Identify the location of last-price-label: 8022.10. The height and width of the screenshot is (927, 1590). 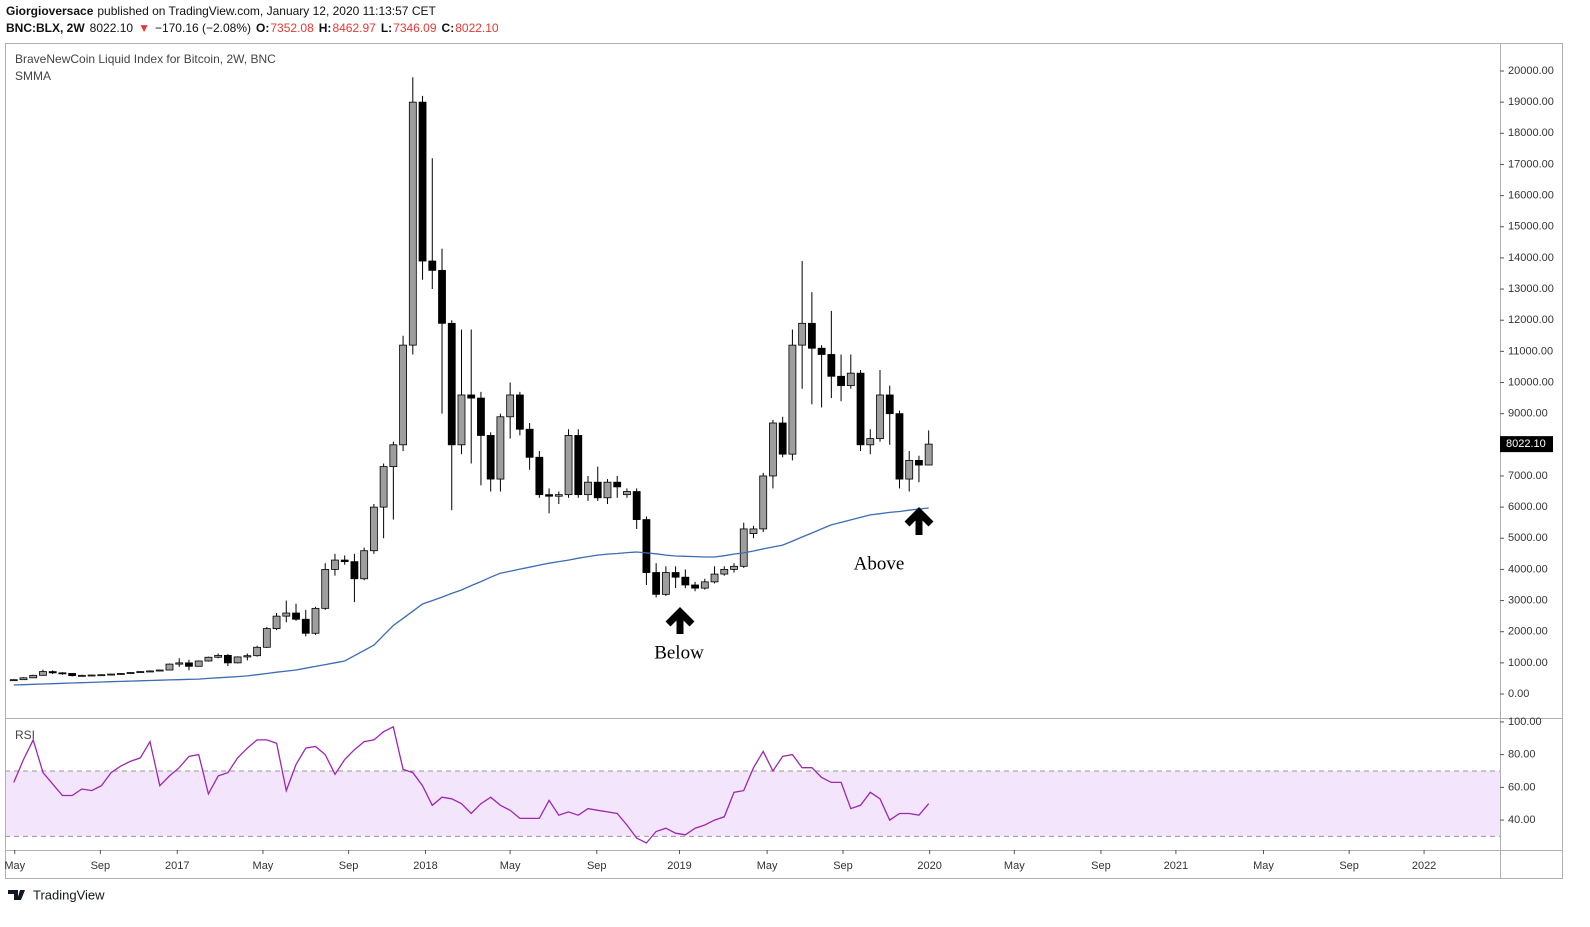
(1526, 444).